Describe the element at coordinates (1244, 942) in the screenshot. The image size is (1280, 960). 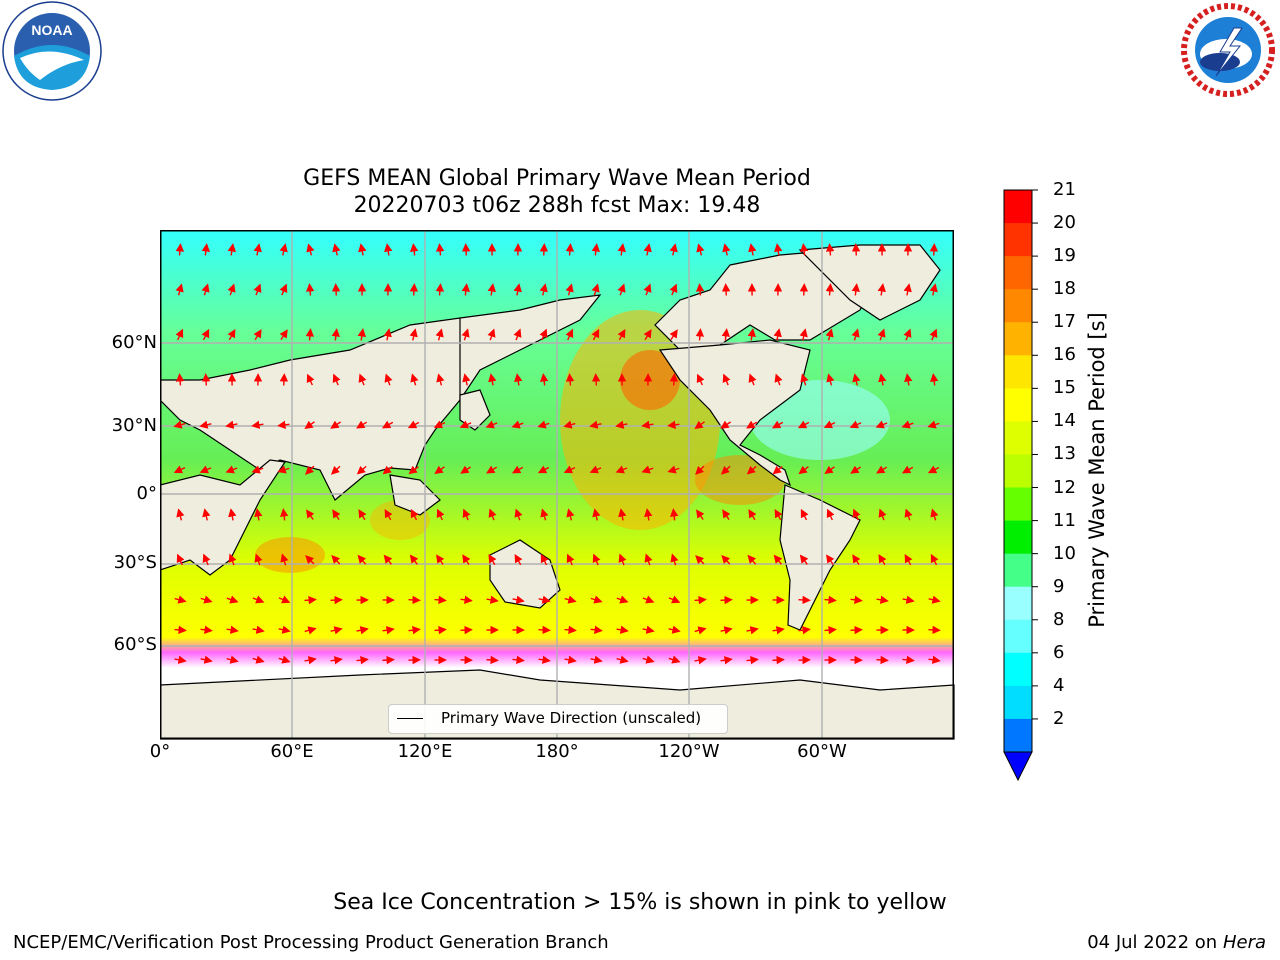
I see `footer-machine: Hera` at that location.